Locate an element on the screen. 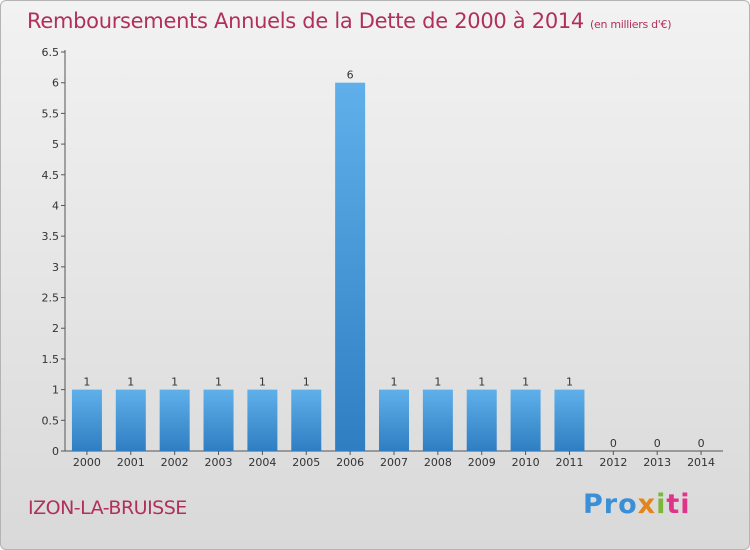 This screenshot has height=550, width=750. logo-part-4: ti is located at coordinates (678, 504).